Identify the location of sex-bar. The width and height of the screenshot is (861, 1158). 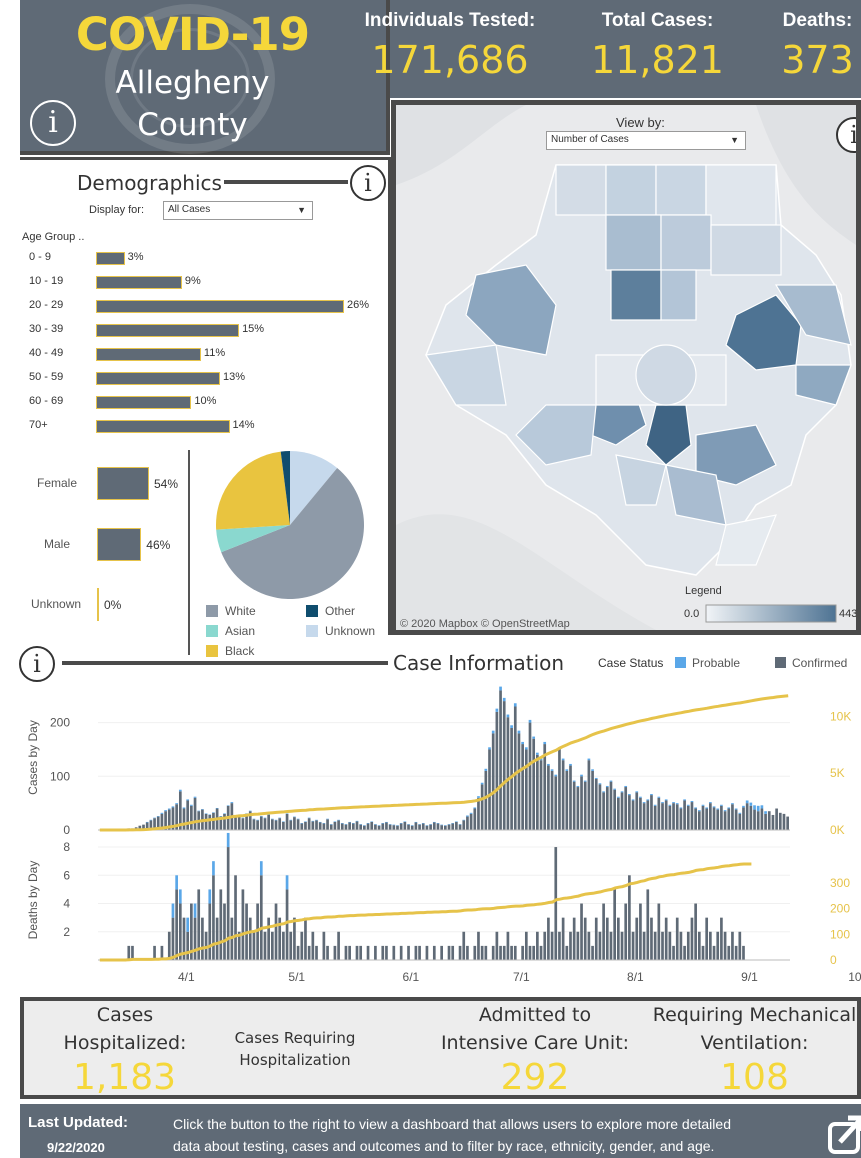
(119, 544).